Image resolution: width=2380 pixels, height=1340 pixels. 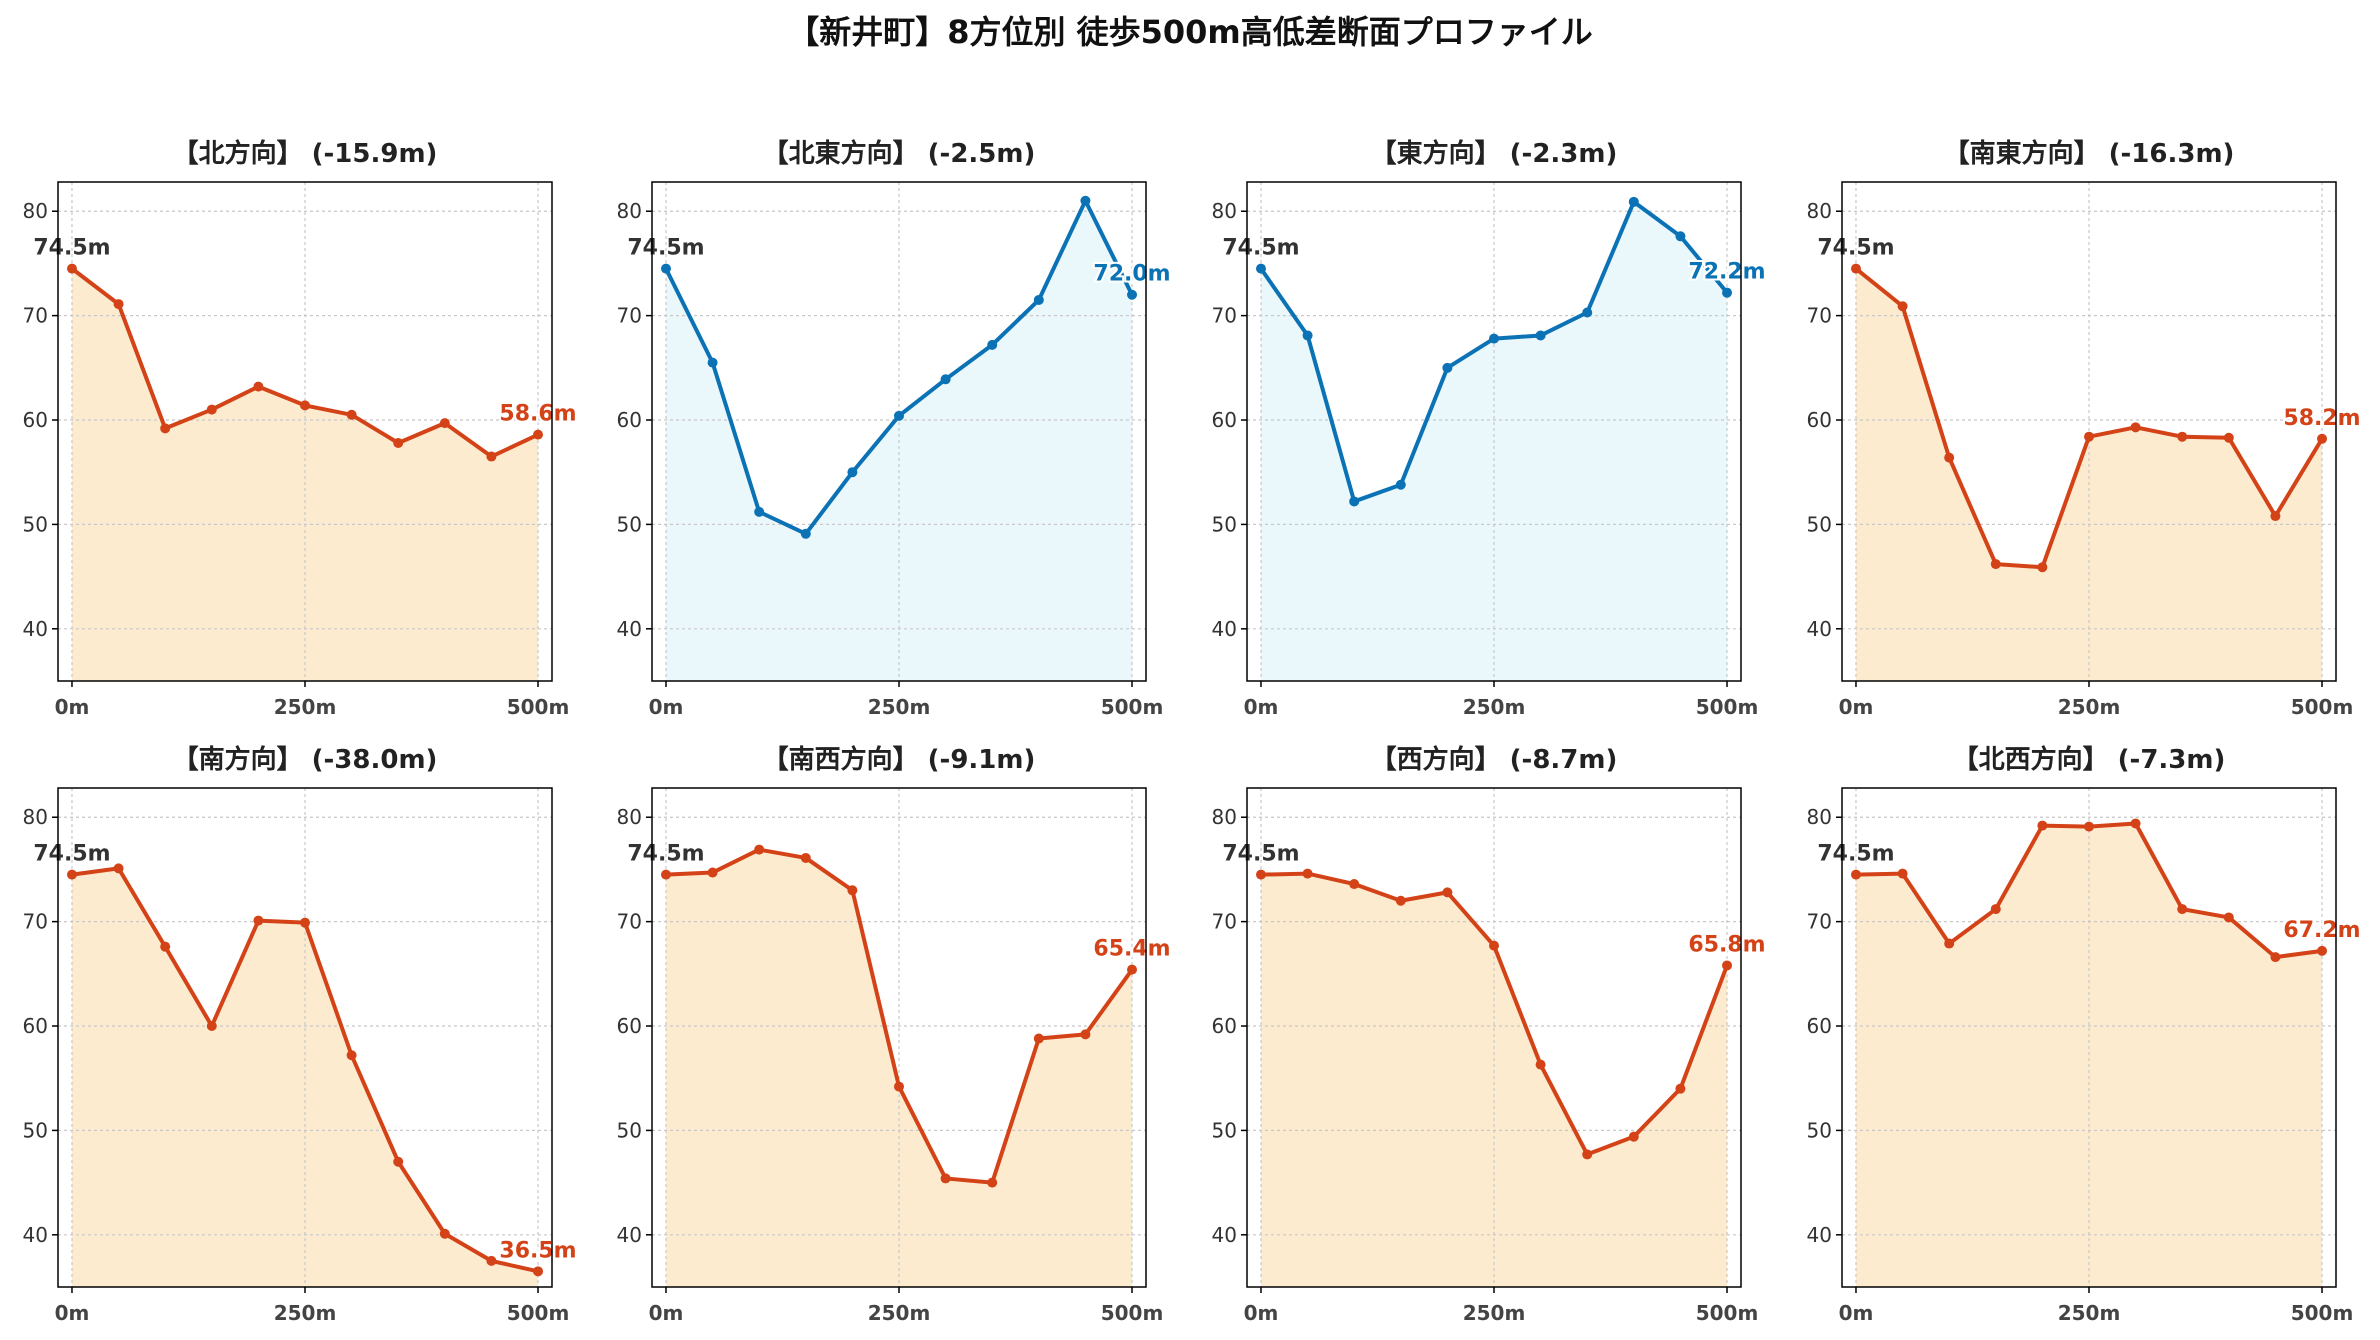 I want to click on panel-title: 【北東方向】 (-2.5m), so click(x=899, y=153).